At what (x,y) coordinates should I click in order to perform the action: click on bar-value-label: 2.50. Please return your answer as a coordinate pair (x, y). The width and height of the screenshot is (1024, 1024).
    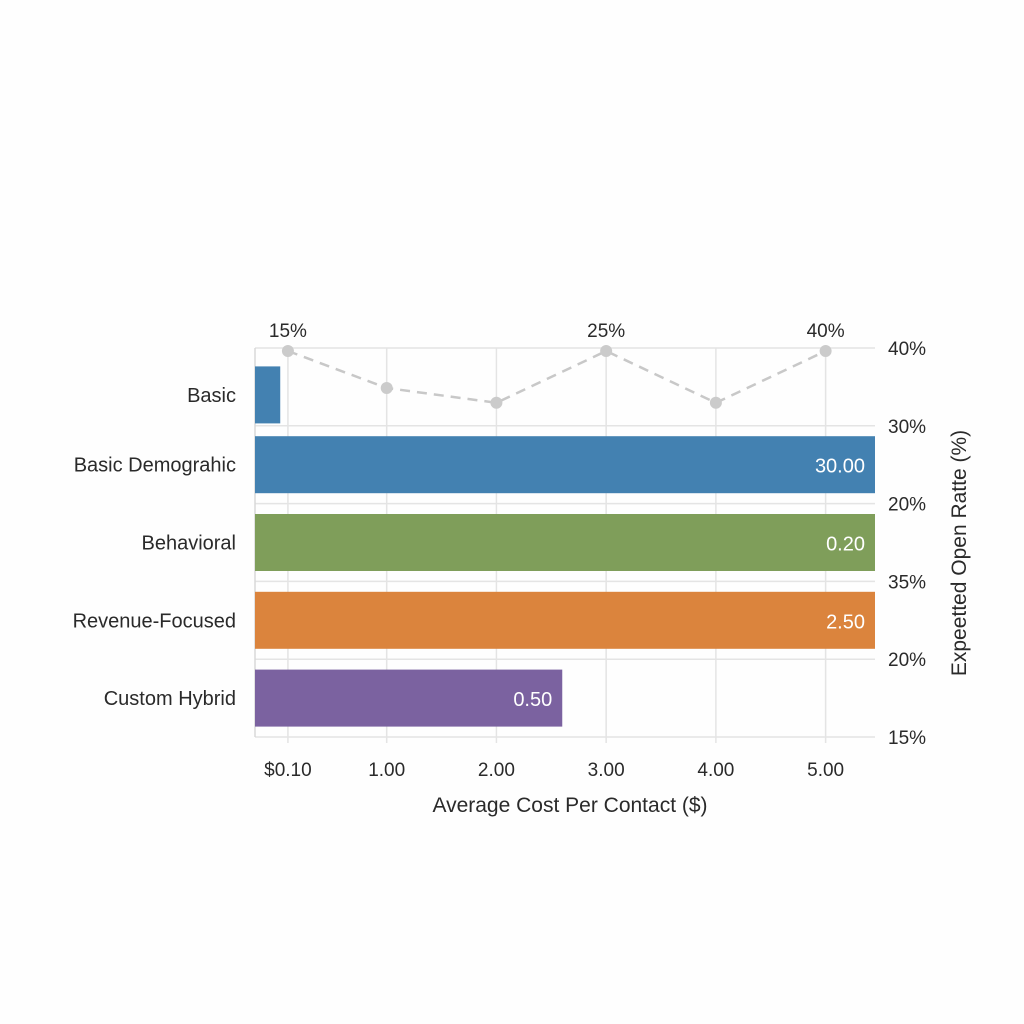
    Looking at the image, I should click on (845, 622).